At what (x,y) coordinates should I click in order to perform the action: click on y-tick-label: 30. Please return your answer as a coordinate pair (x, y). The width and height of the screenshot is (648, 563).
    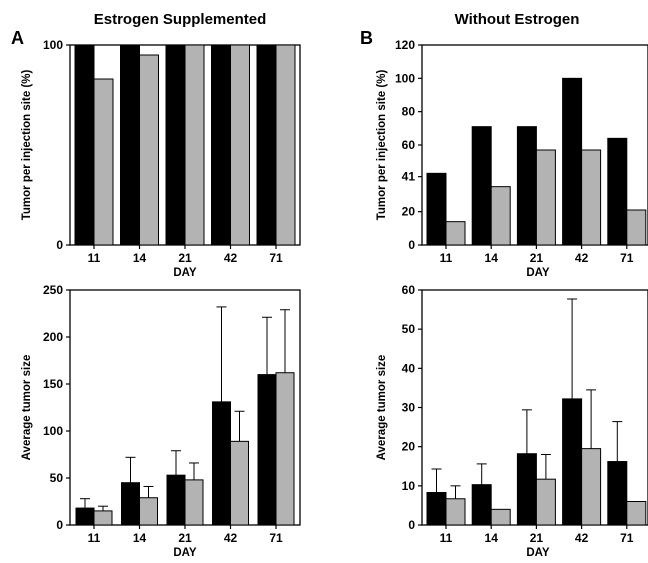
    Looking at the image, I should click on (409, 408).